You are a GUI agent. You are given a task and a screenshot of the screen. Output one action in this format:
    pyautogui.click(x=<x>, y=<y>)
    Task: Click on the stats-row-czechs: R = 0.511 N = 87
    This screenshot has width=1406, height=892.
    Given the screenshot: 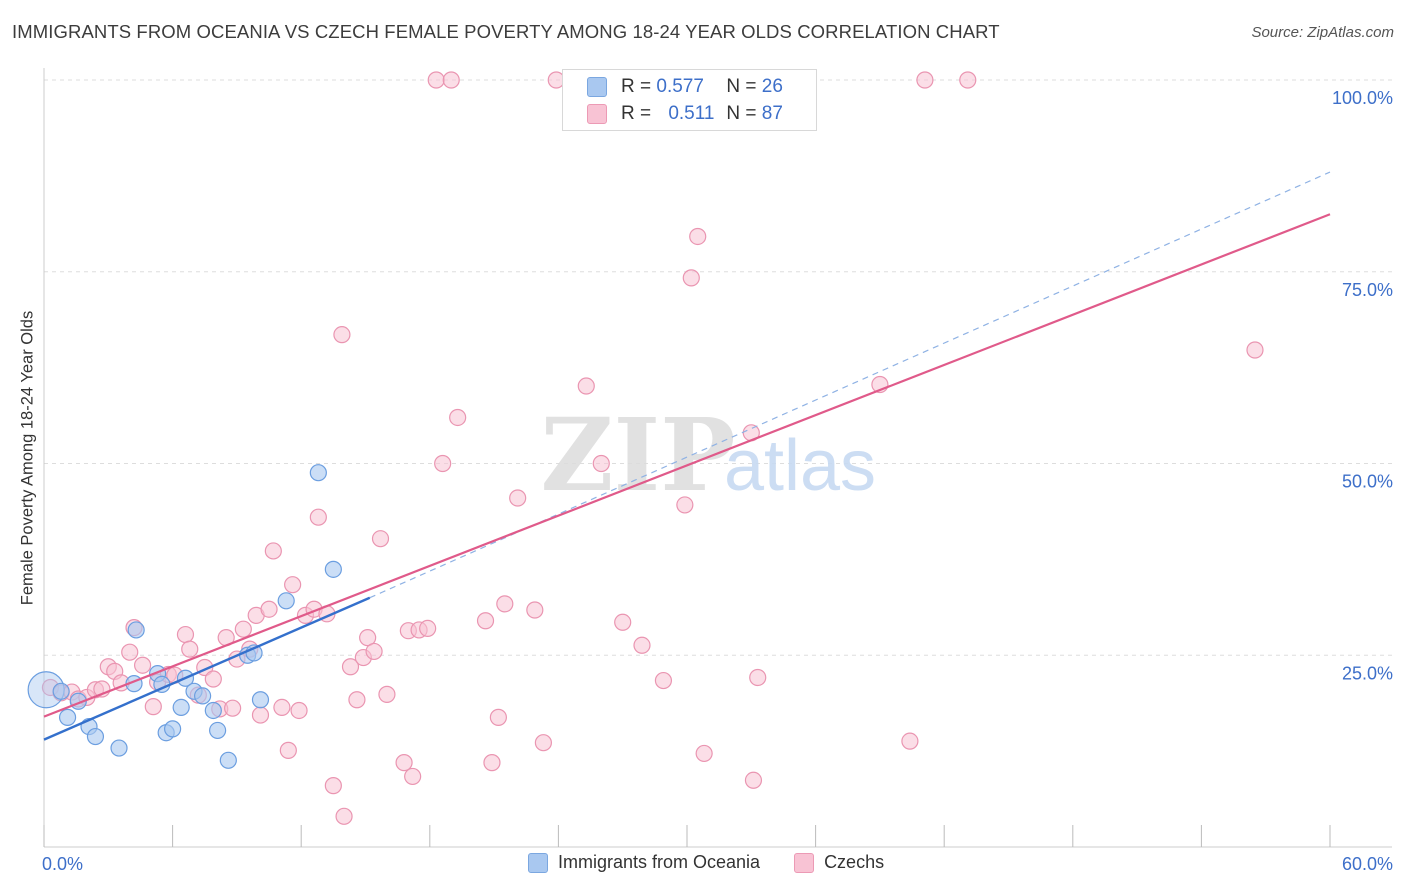 What is the action you would take?
    pyautogui.click(x=685, y=114)
    